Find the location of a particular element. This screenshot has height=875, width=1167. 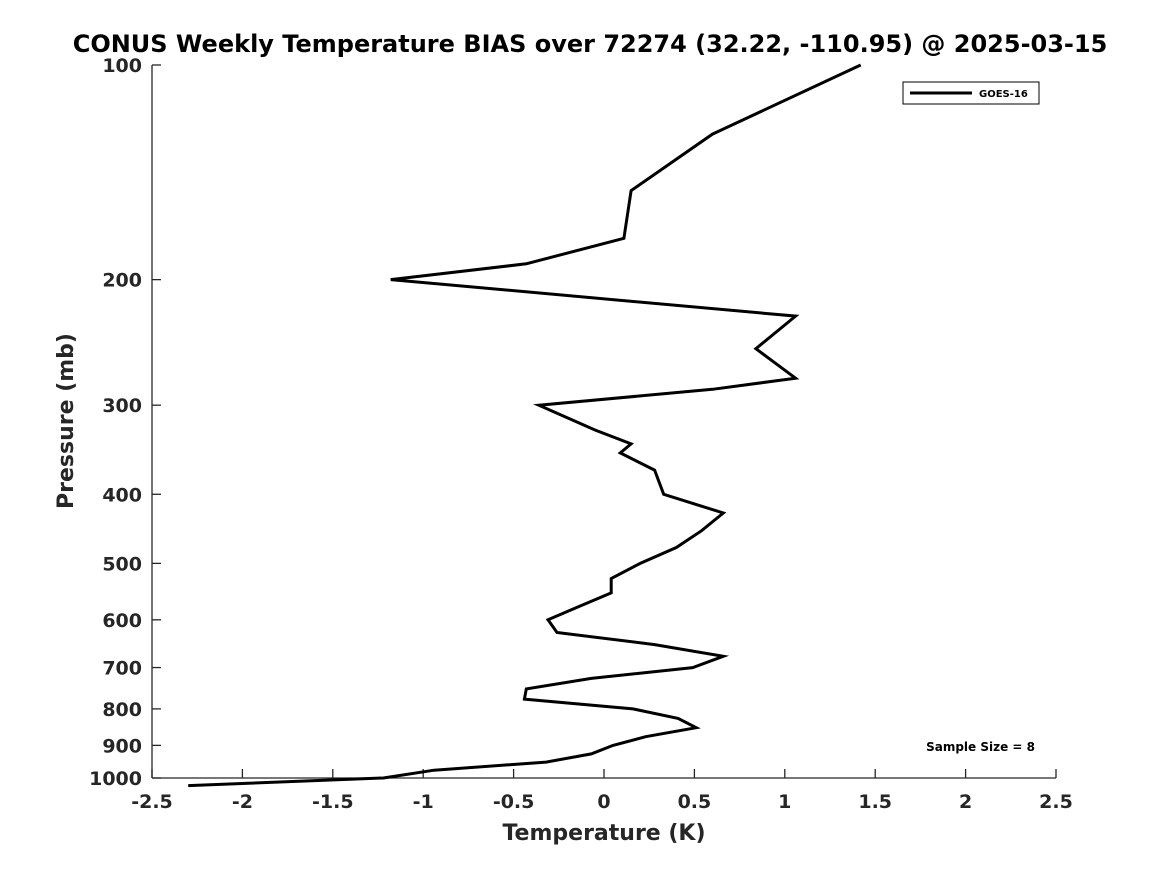

y-tick-label: 900 is located at coordinates (122, 746).